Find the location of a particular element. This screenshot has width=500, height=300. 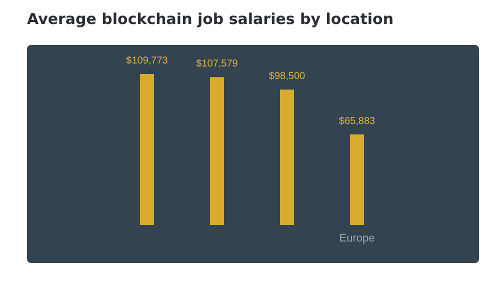

chart-title: Average blockchain job salaries by location is located at coordinates (210, 19).